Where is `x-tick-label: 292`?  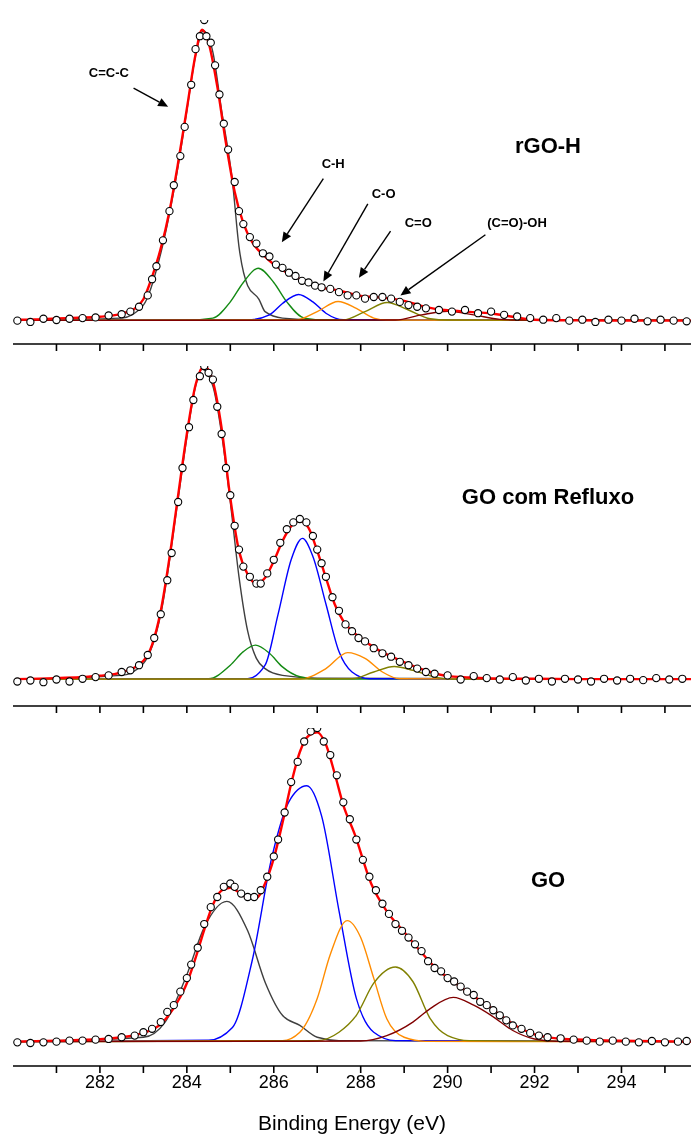
x-tick-label: 292 is located at coordinates (534, 1081).